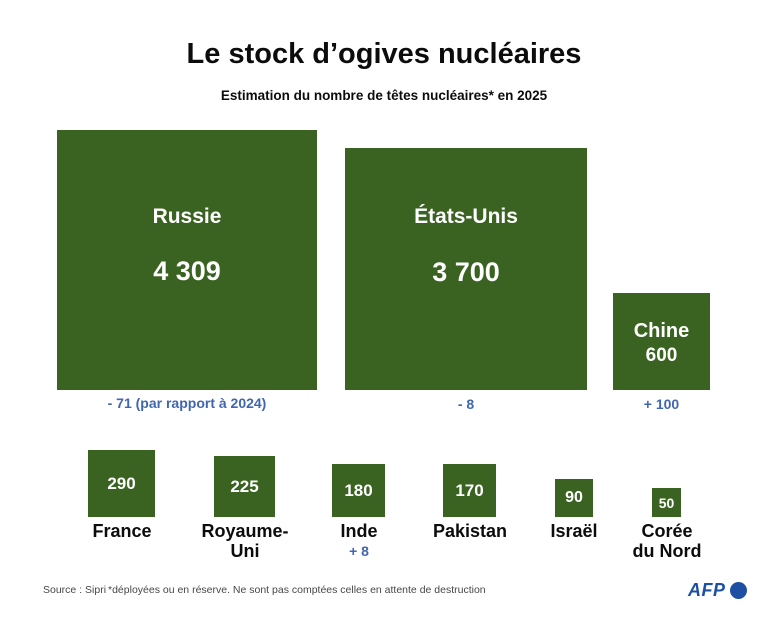  I want to click on change-label-chine: + 100, so click(661, 404).